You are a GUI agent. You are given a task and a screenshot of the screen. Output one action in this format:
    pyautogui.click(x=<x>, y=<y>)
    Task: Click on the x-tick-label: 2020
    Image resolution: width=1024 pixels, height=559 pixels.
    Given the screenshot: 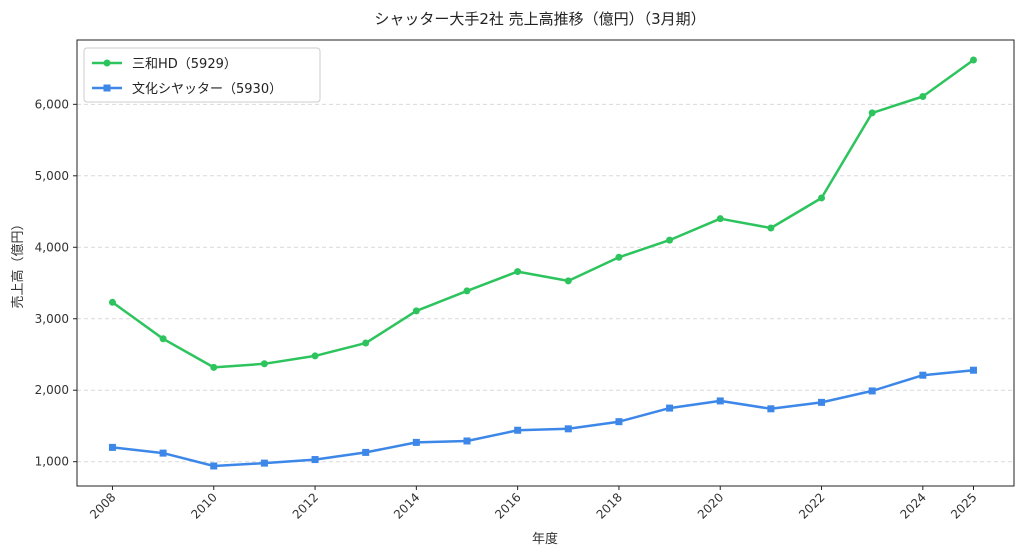 What is the action you would take?
    pyautogui.click(x=710, y=505)
    